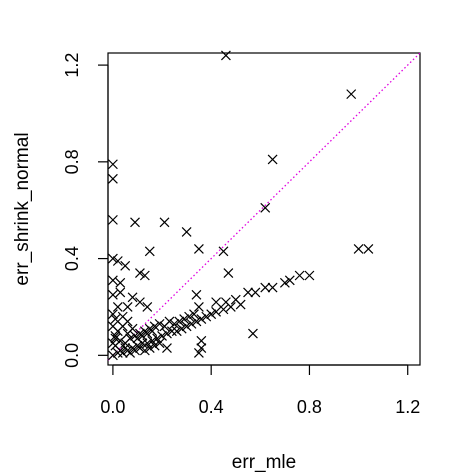 The width and height of the screenshot is (474, 474). What do you see at coordinates (407, 407) in the screenshot?
I see `x-tick-label: 1.2` at bounding box center [407, 407].